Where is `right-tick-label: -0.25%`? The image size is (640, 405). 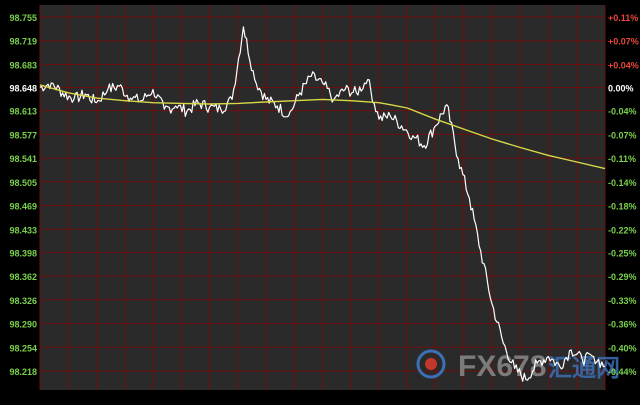 right-tick-label: -0.25% is located at coordinates (622, 253).